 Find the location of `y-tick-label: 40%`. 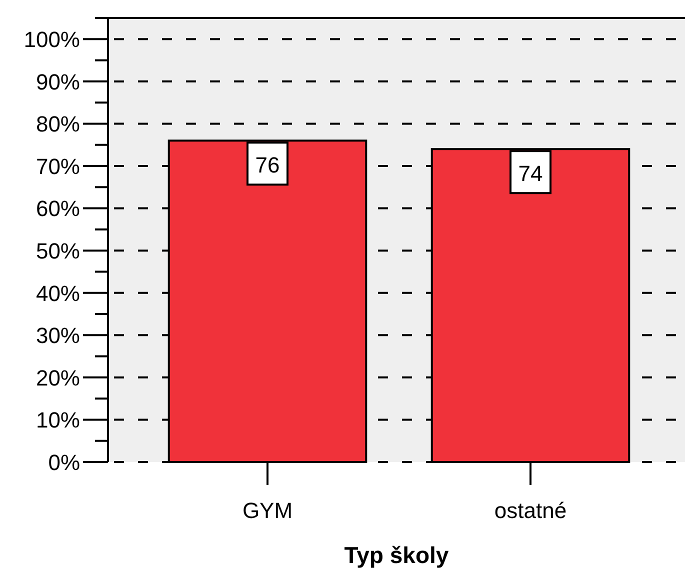

y-tick-label: 40% is located at coordinates (58, 293).